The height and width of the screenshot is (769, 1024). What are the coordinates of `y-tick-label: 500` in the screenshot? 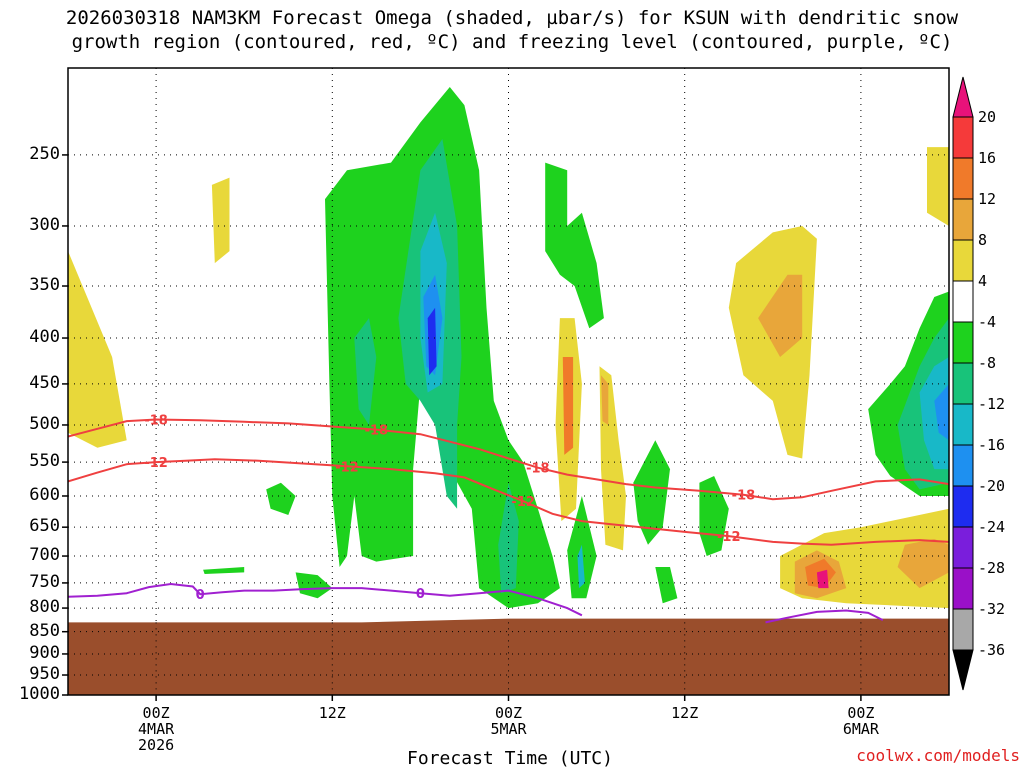 It's located at (44, 423).